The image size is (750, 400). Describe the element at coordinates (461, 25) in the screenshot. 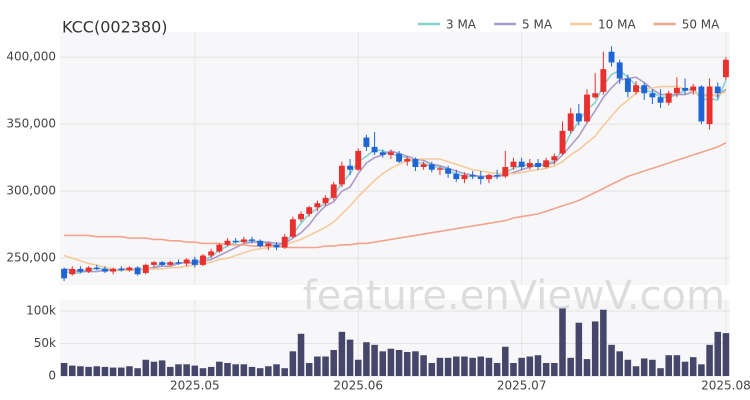

I see `legend-label: 3 MA` at that location.